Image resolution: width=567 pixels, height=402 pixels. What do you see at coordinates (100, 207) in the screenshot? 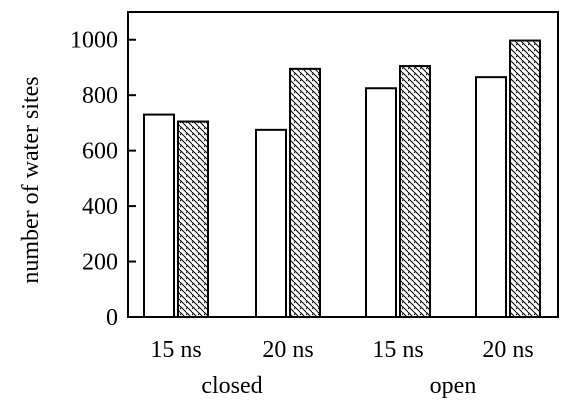
I see `y-tick-label: 400` at bounding box center [100, 207].